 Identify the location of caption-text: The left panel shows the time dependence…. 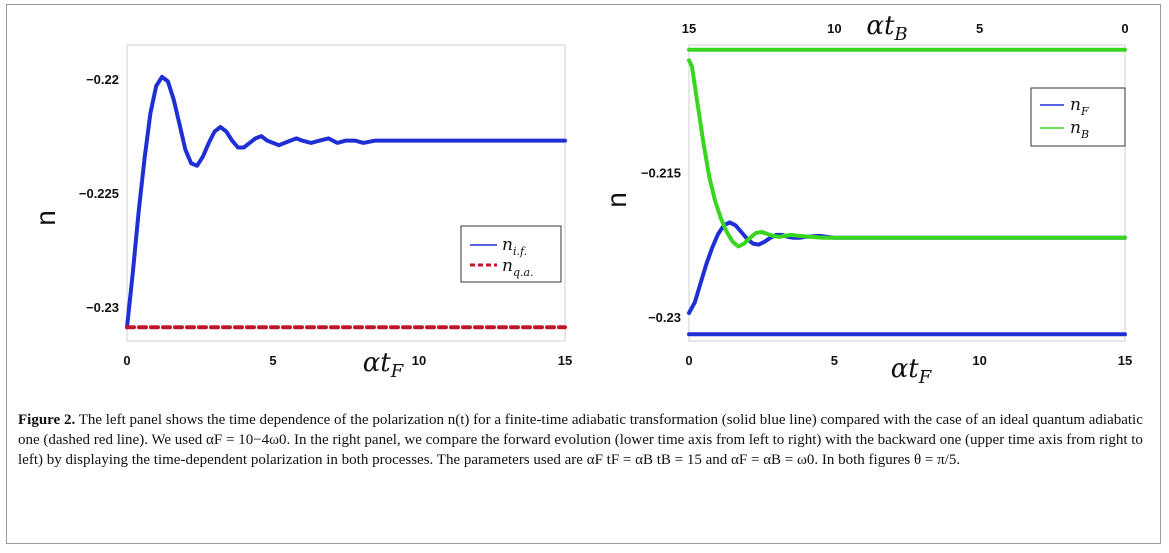
(580, 440).